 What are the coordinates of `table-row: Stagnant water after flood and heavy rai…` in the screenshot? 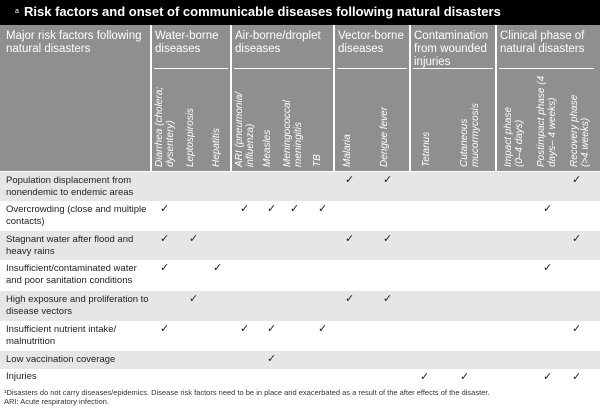 It's located at (300, 245).